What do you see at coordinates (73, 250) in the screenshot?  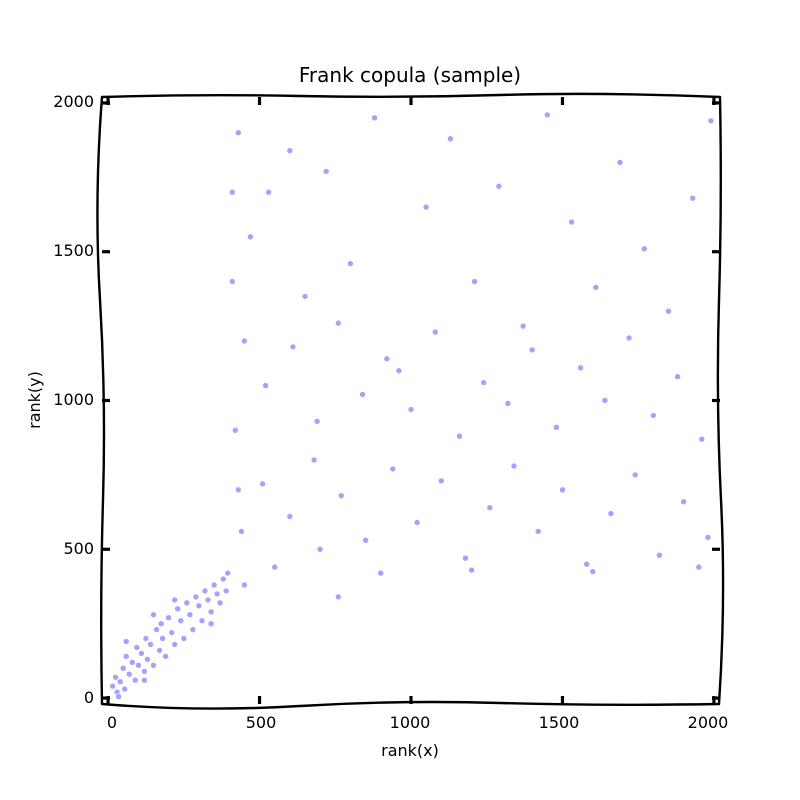 I see `y-tick-label-1500: 1500` at bounding box center [73, 250].